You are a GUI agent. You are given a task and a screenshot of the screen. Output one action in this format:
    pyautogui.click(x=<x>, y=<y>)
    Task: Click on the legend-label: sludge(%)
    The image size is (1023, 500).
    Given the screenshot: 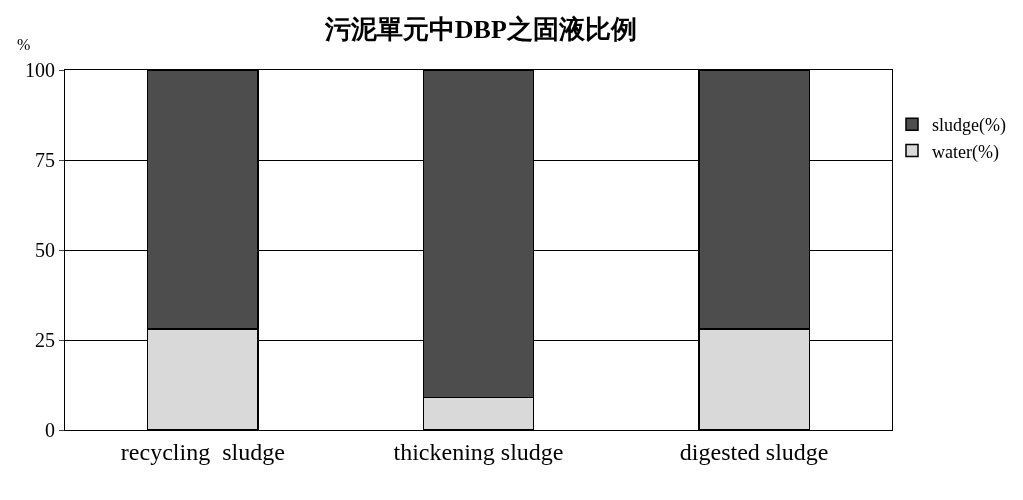 What is the action you would take?
    pyautogui.click(x=969, y=126)
    